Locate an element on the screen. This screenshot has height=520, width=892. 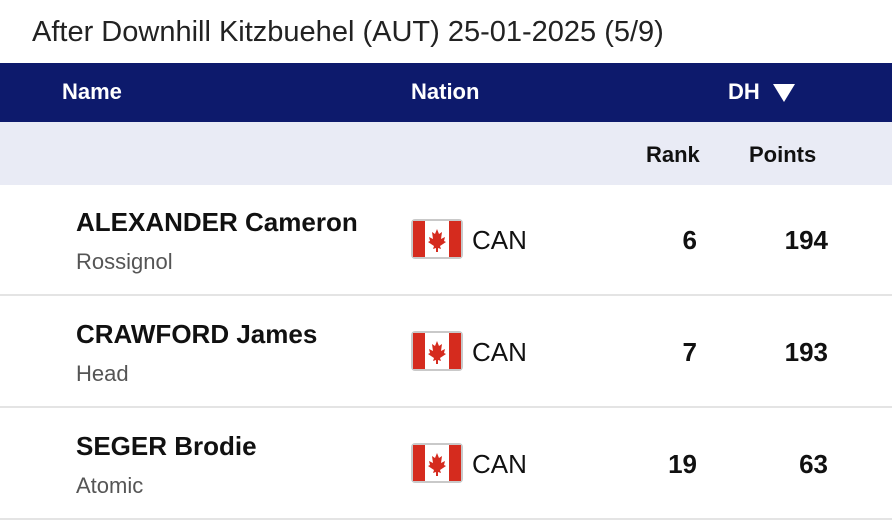
column-header: Name is located at coordinates (92, 91).